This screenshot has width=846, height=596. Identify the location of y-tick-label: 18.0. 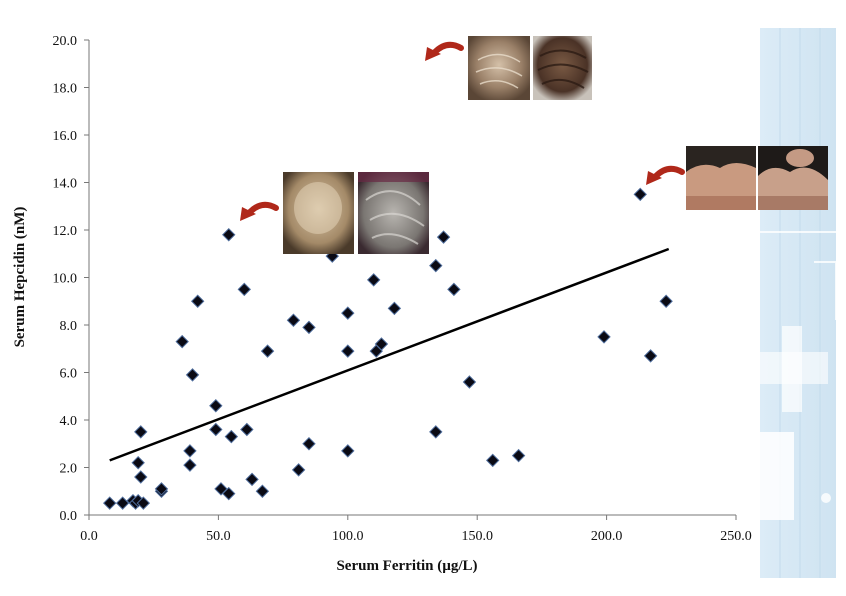
(65, 89).